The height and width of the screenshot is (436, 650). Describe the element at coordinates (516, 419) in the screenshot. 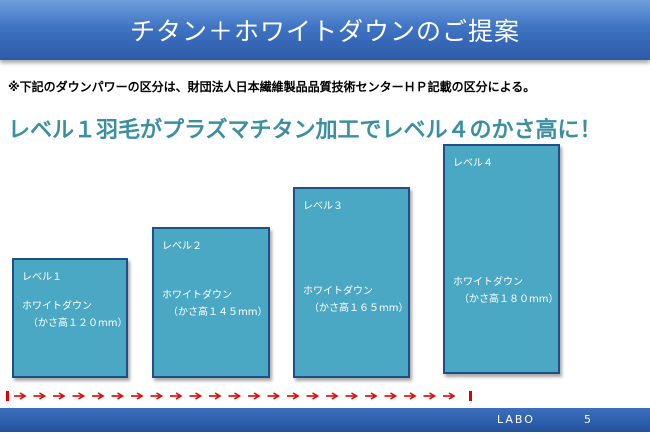

I see `footer-brand: LABO` at that location.